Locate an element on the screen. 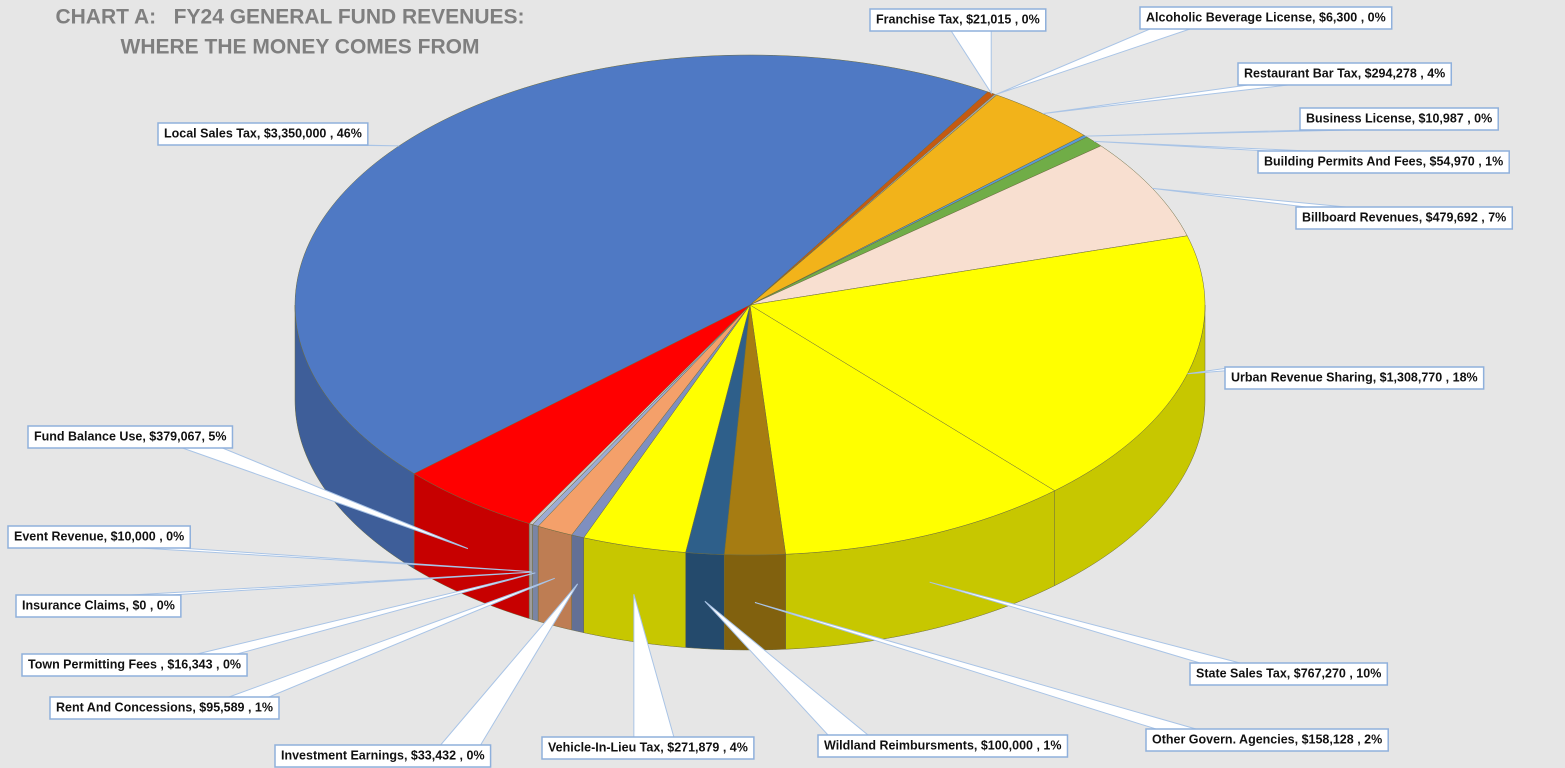 Image resolution: width=1565 pixels, height=768 pixels. data-label-text: Town Permitting Fees , $16,343 , 0% is located at coordinates (134, 664).